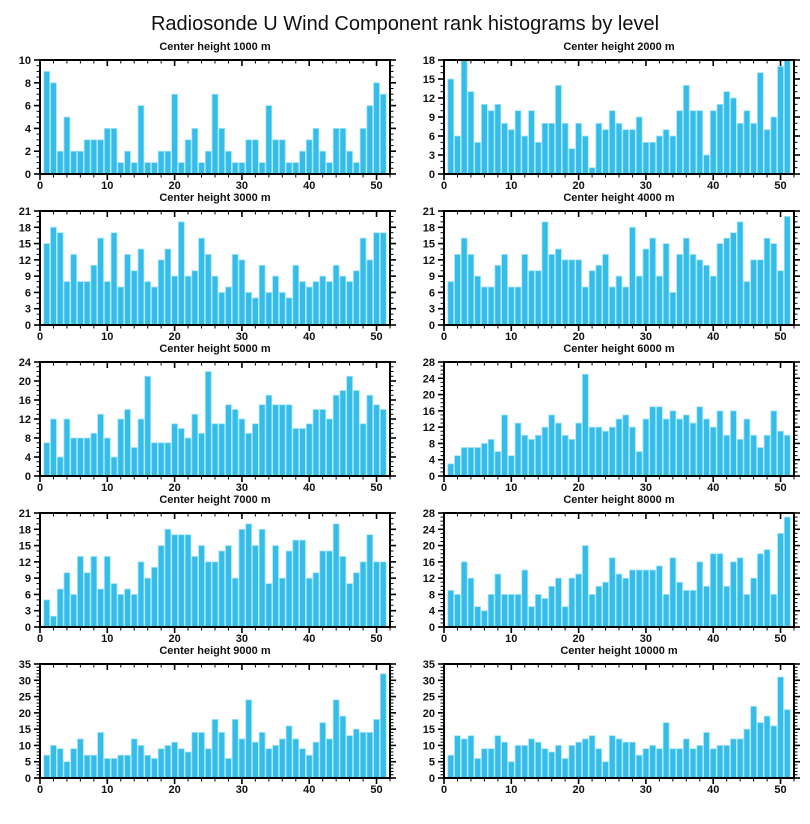 The width and height of the screenshot is (810, 824). Describe the element at coordinates (780, 789) in the screenshot. I see `x-tick-label: 50` at that location.